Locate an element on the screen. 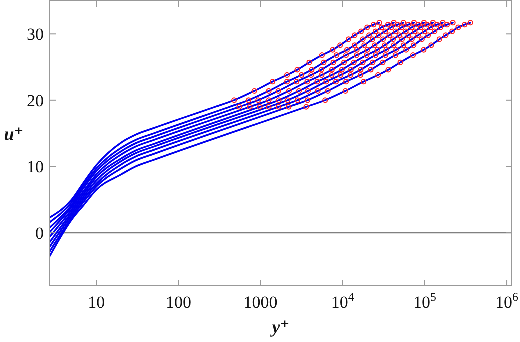 This screenshot has width=520, height=342. x-tick-label: 10 is located at coordinates (97, 302).